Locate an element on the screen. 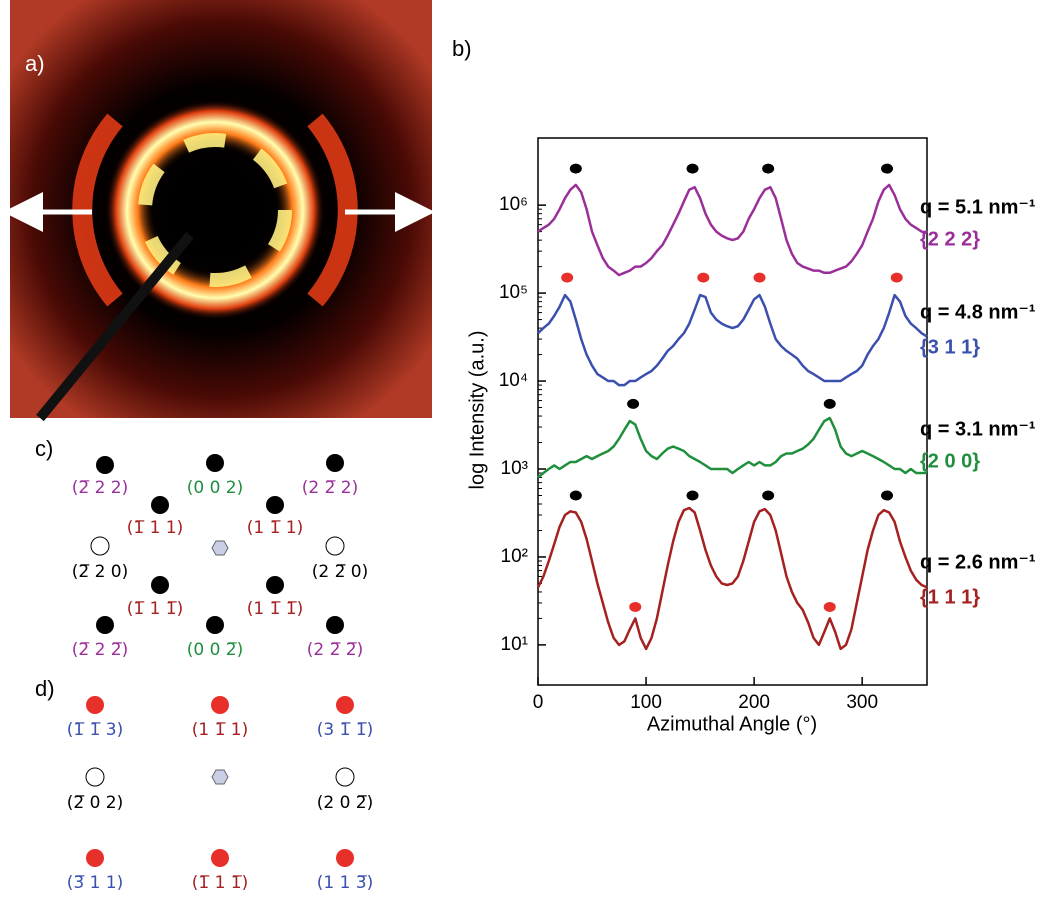 Image resolution: width=1062 pixels, height=900 pixels. series-name: {2 0 0} is located at coordinates (950, 461).